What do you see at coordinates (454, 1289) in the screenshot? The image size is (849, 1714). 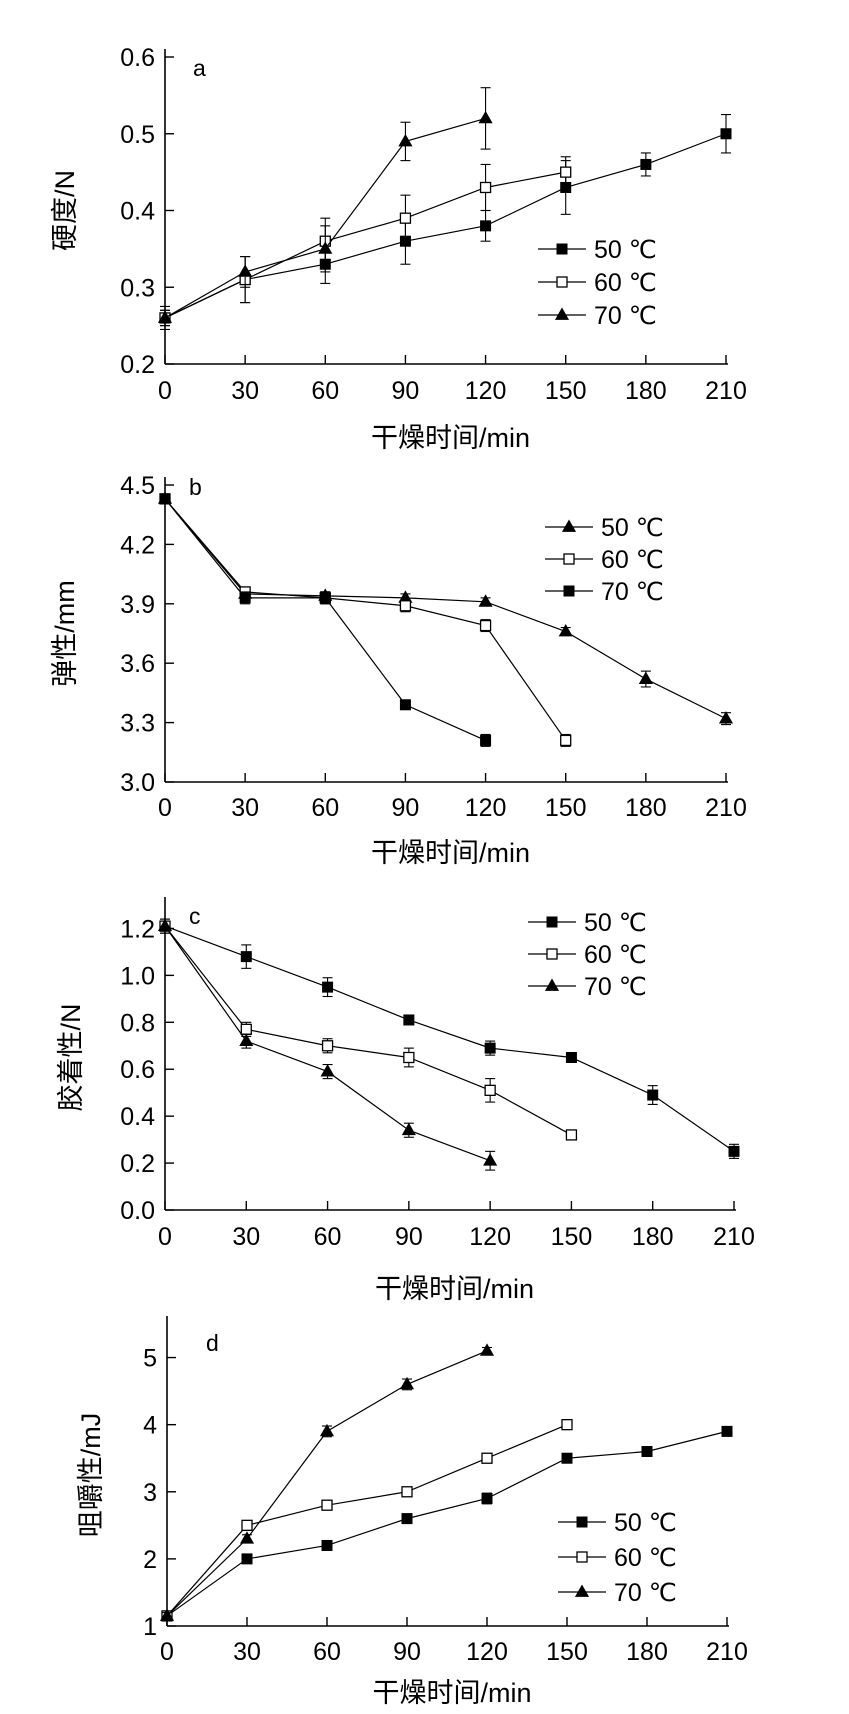 I see `x-axis-title: 干燥时间/min` at bounding box center [454, 1289].